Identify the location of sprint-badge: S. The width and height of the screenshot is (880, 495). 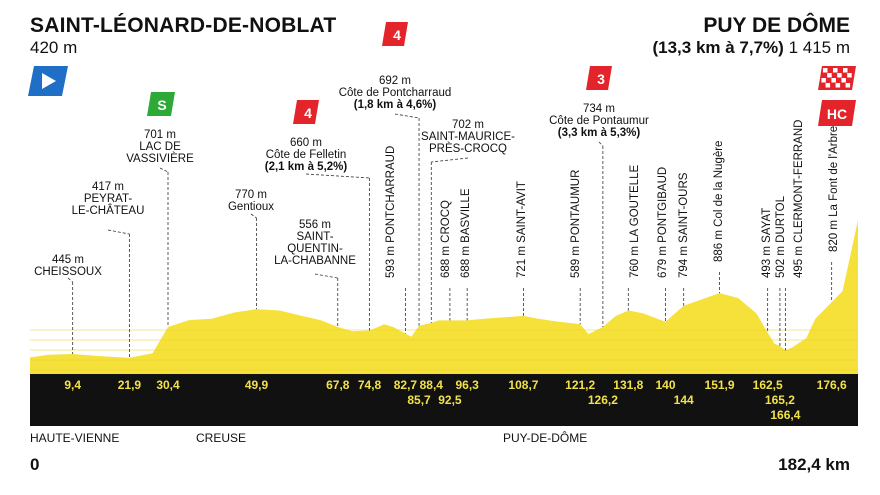
(161, 104).